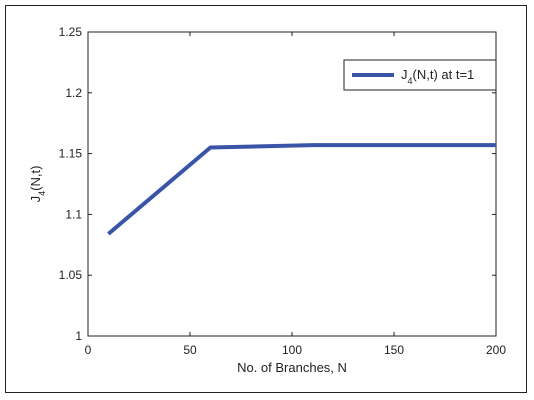  Describe the element at coordinates (444, 74) in the screenshot. I see `legend-label-rest: (N,t) at t=1` at that location.